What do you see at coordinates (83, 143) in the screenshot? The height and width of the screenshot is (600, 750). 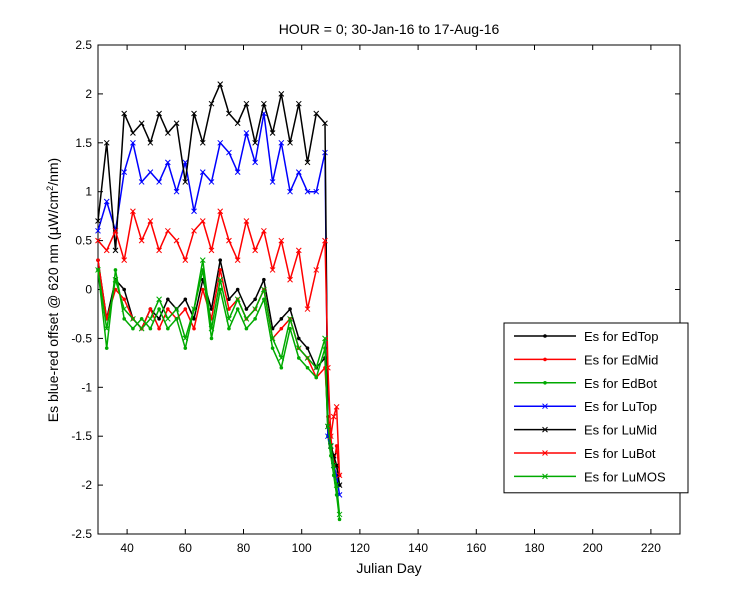 I see `y-tick-label: 1.5` at bounding box center [83, 143].